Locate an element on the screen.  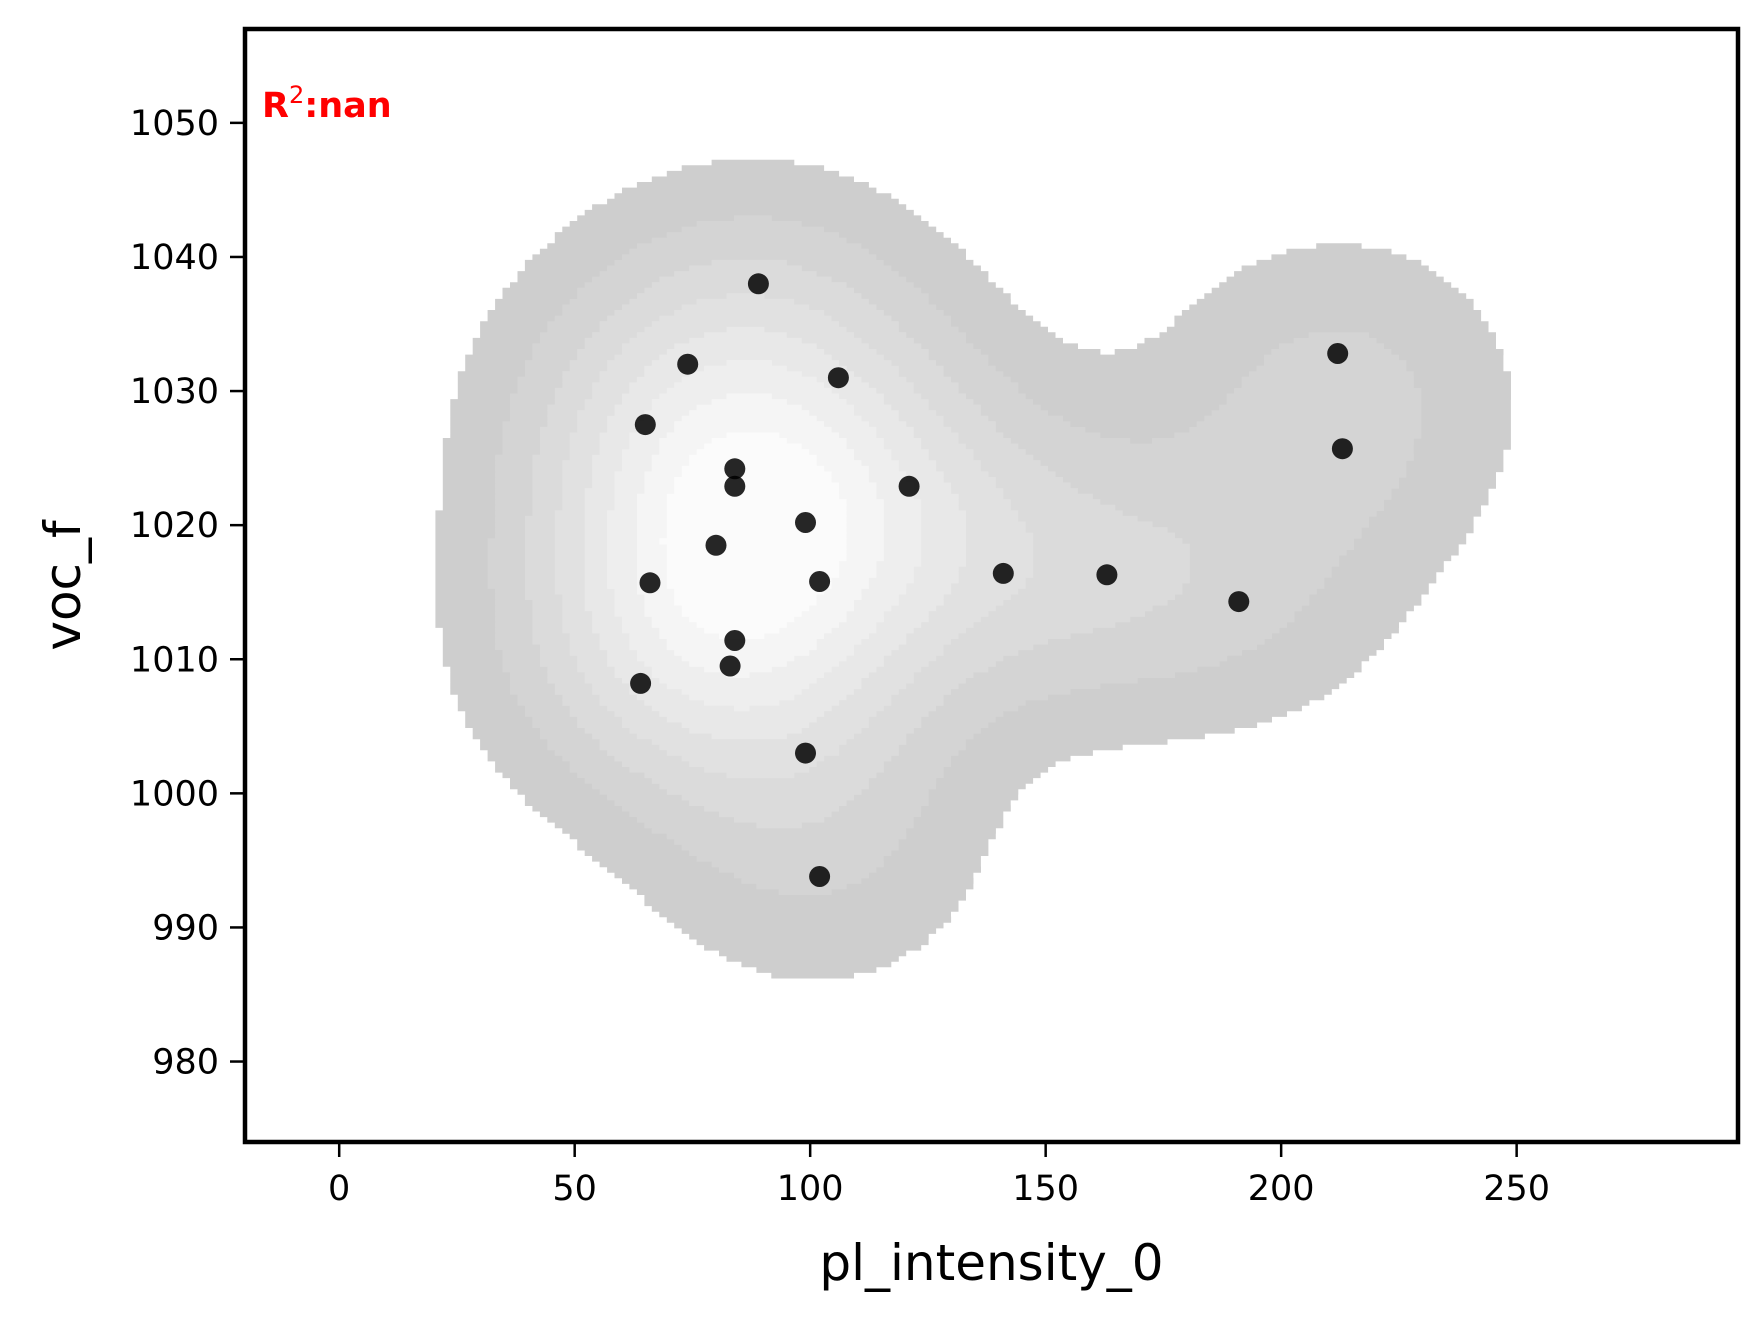
r-squared-value: :nan is located at coordinates (347, 106).